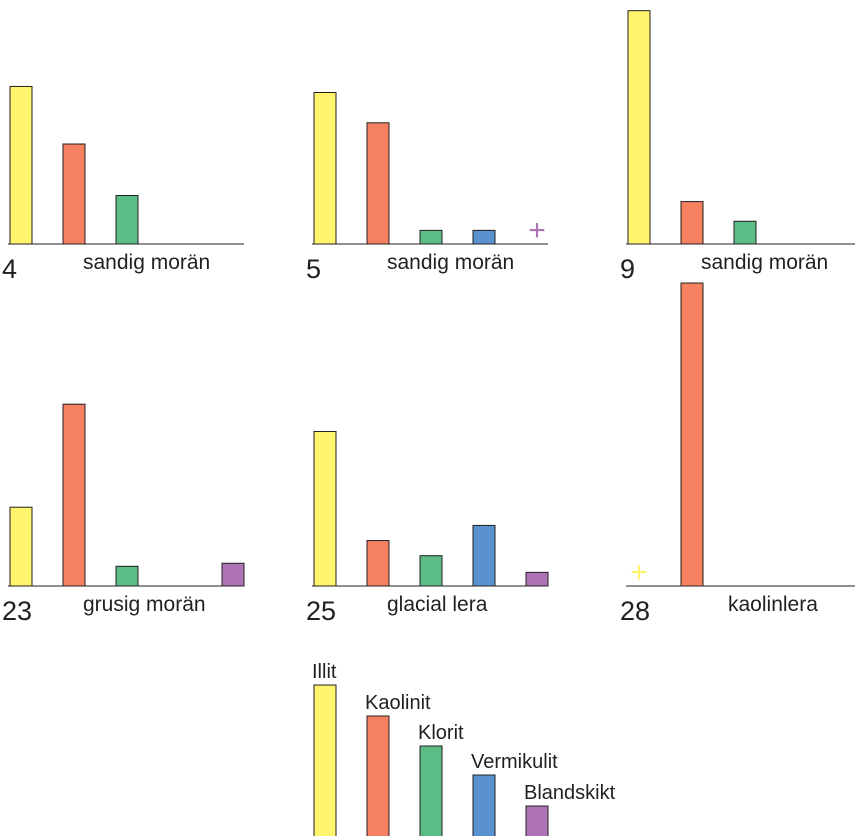 The height and width of the screenshot is (836, 859). Describe the element at coordinates (431, 790) in the screenshot. I see `legend-swatch-klorit` at that location.